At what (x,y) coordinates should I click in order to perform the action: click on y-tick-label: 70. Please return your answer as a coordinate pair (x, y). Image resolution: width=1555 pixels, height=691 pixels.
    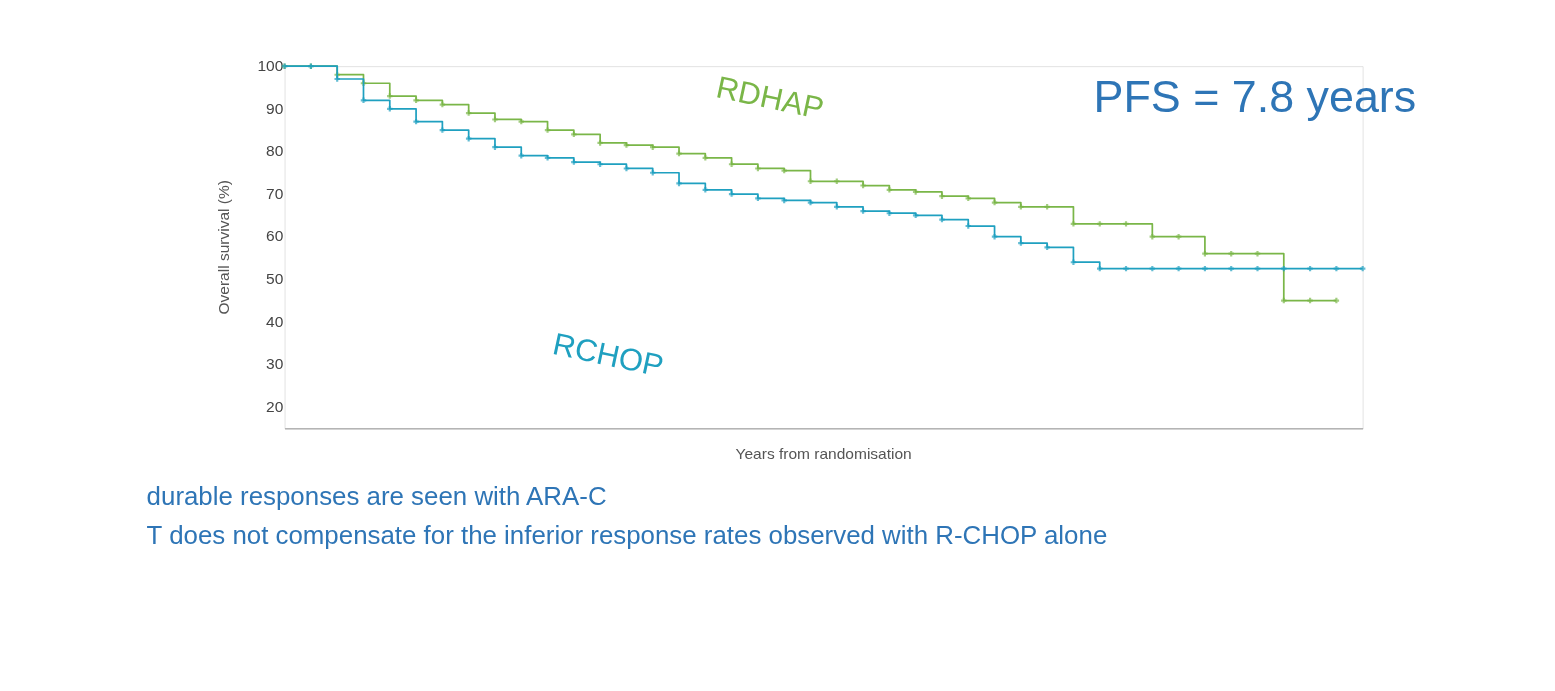
    Looking at the image, I should click on (275, 193).